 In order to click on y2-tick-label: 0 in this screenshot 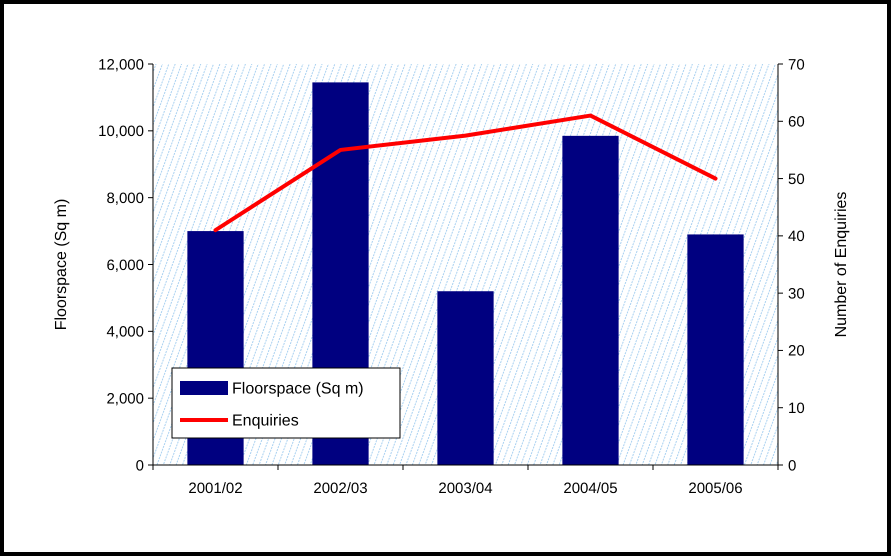, I will do `click(792, 465)`.